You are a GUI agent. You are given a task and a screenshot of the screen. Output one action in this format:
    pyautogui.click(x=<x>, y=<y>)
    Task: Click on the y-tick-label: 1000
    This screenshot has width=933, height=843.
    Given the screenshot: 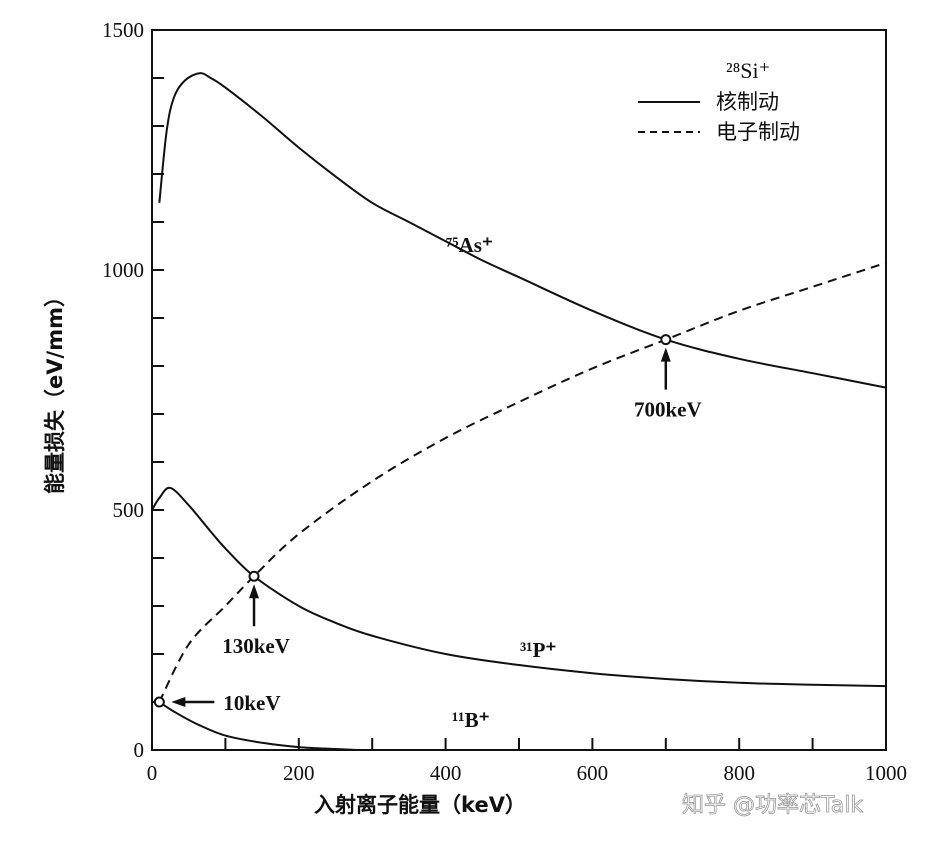 What is the action you would take?
    pyautogui.click(x=123, y=270)
    